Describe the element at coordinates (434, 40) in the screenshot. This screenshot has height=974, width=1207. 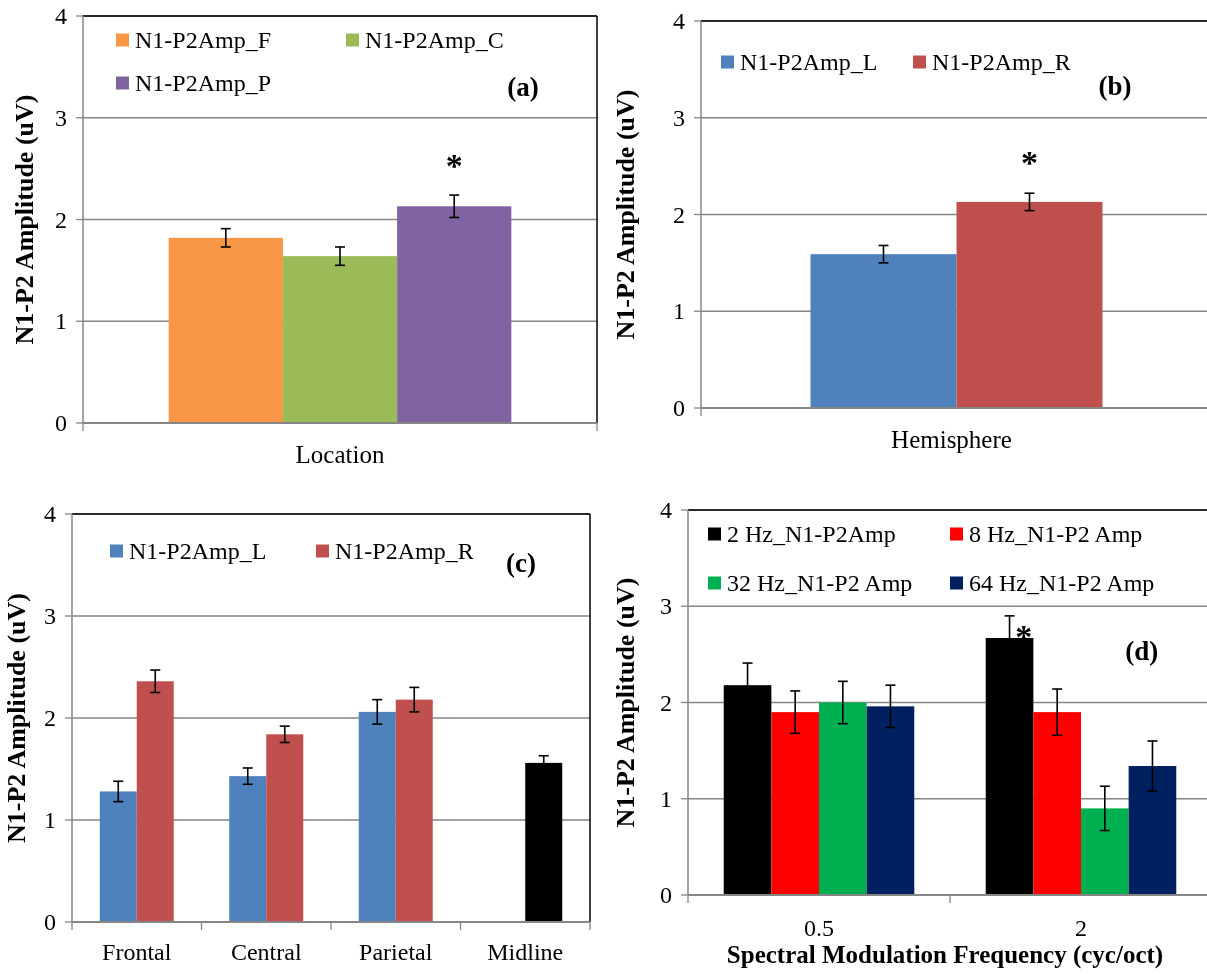
I see `legend-label: N1-P2Amp_C` at that location.